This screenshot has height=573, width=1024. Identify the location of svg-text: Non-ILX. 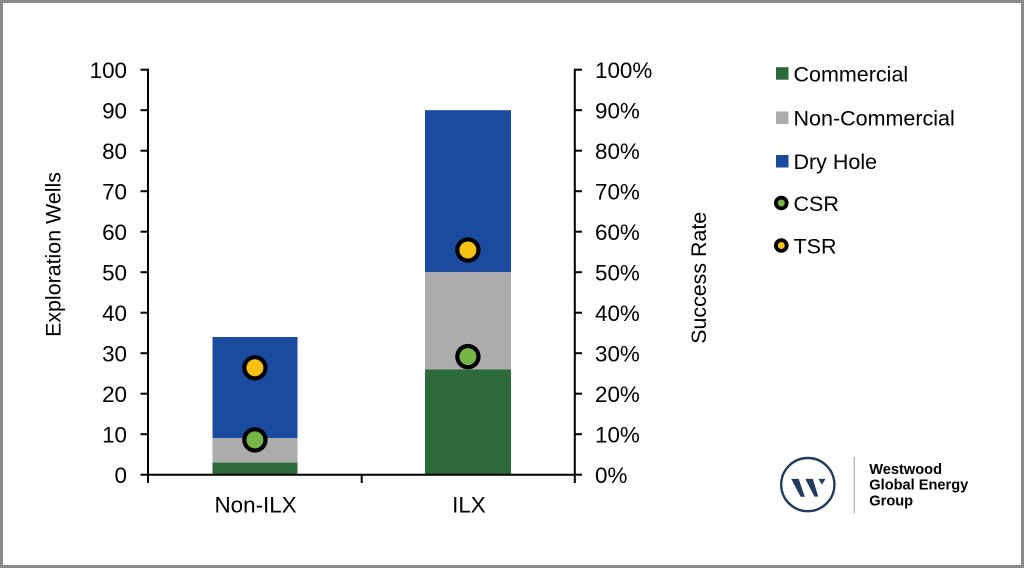
(256, 504).